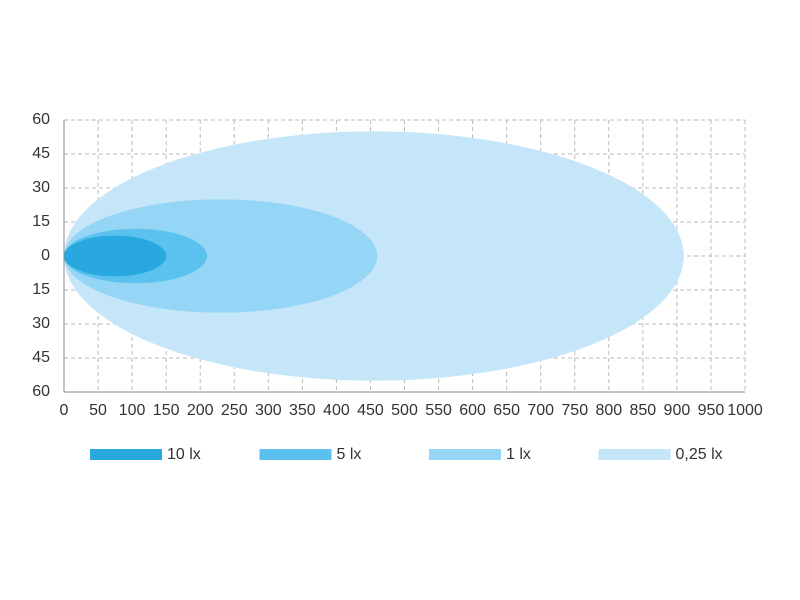 This screenshot has width=800, height=600. Describe the element at coordinates (166, 410) in the screenshot. I see `x-tick-label: 150` at that location.